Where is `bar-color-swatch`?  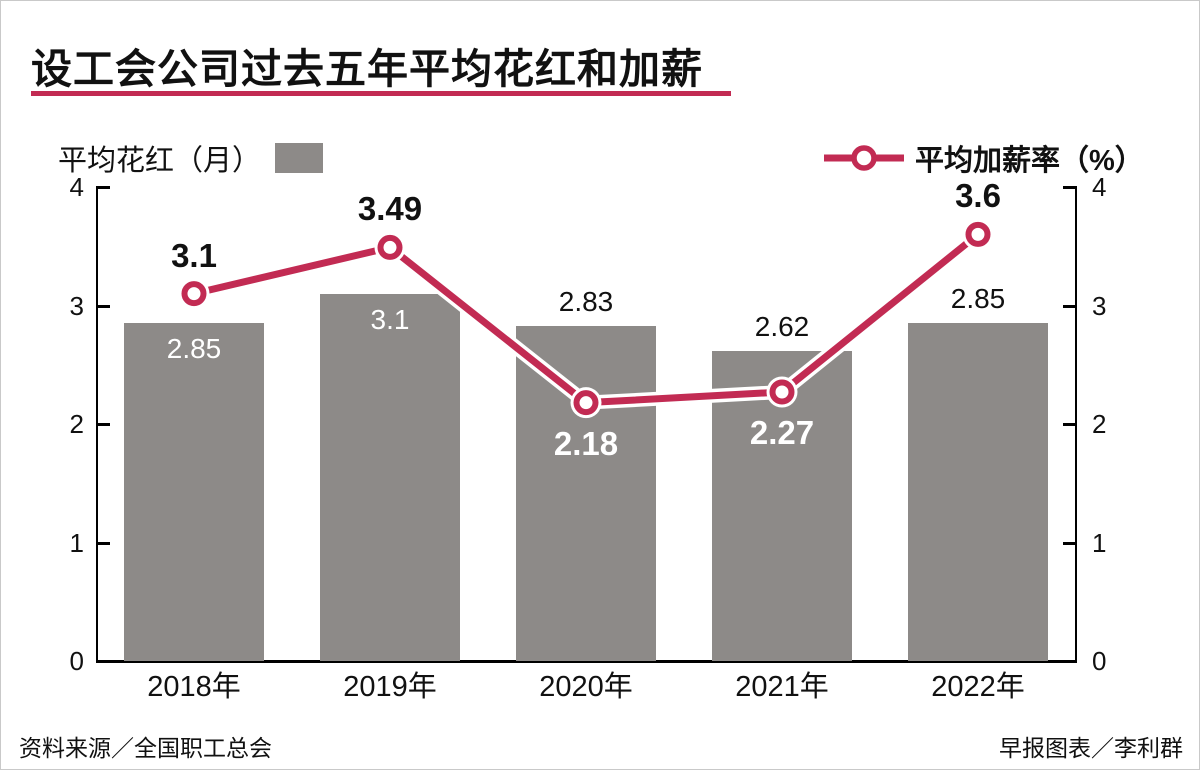
bar-color-swatch is located at coordinates (299, 158).